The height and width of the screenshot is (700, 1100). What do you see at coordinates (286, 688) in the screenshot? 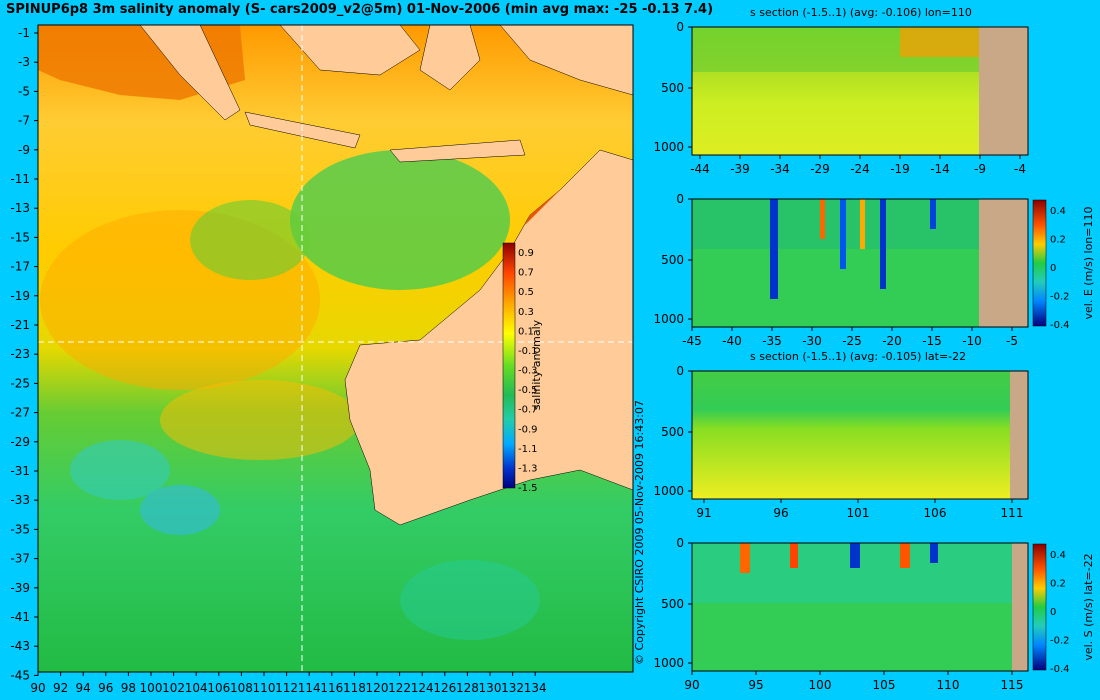
I see `lon-tick-label: 112` at bounding box center [286, 688].